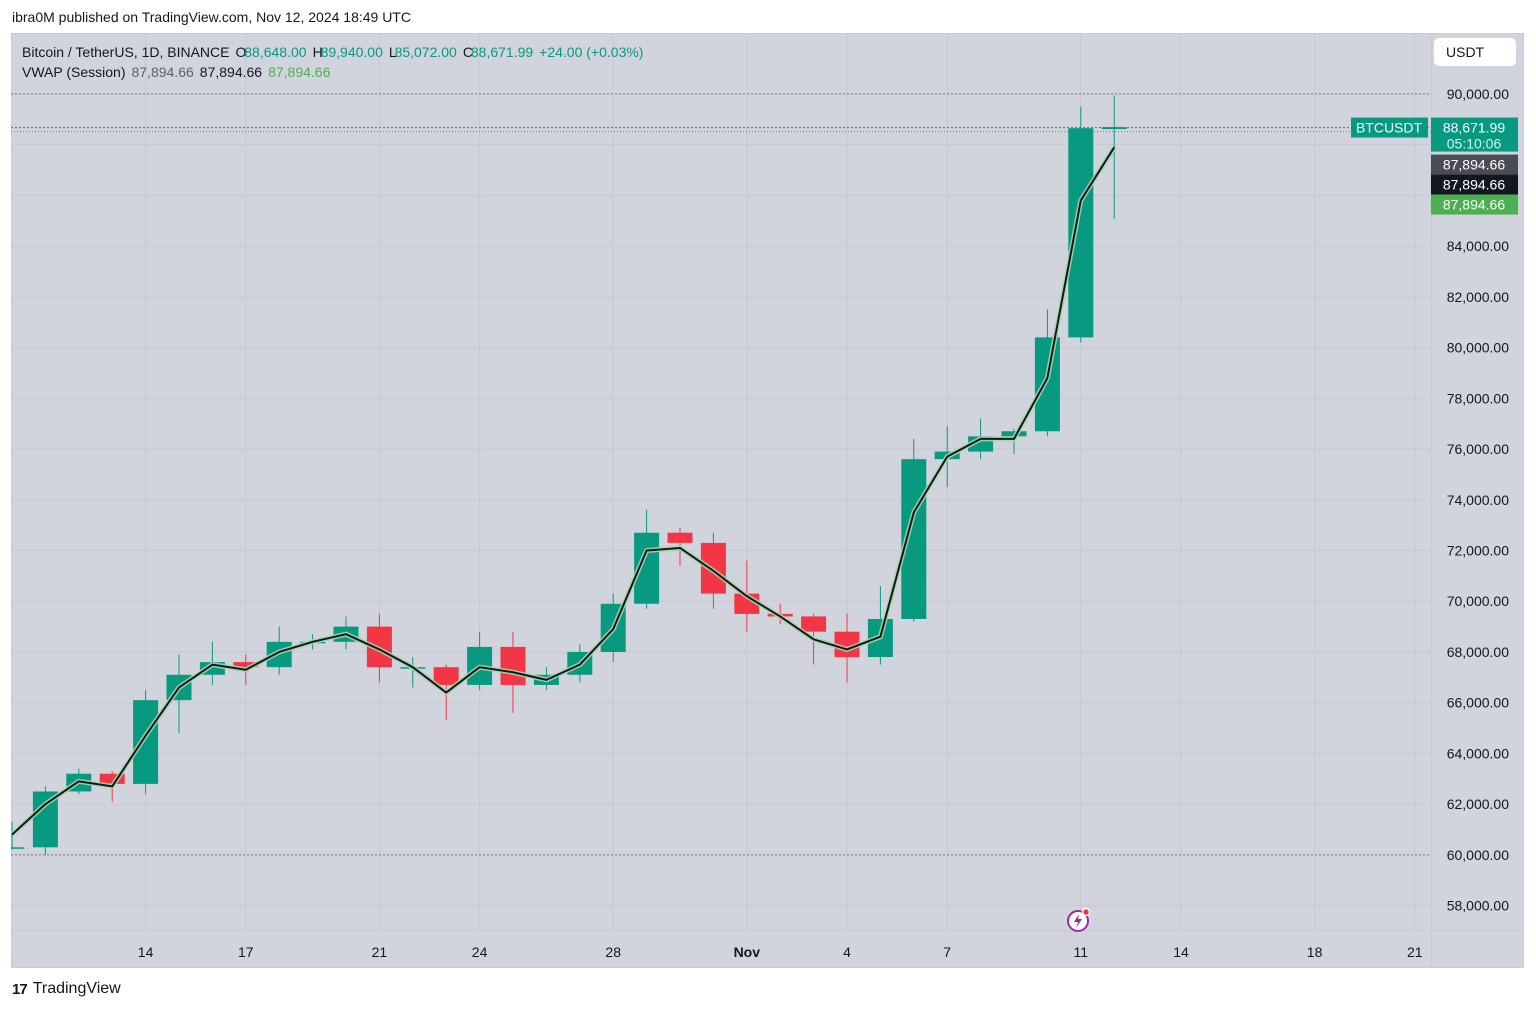  Describe the element at coordinates (20, 989) in the screenshot. I see `tradingview-mark-icon: 17` at that location.